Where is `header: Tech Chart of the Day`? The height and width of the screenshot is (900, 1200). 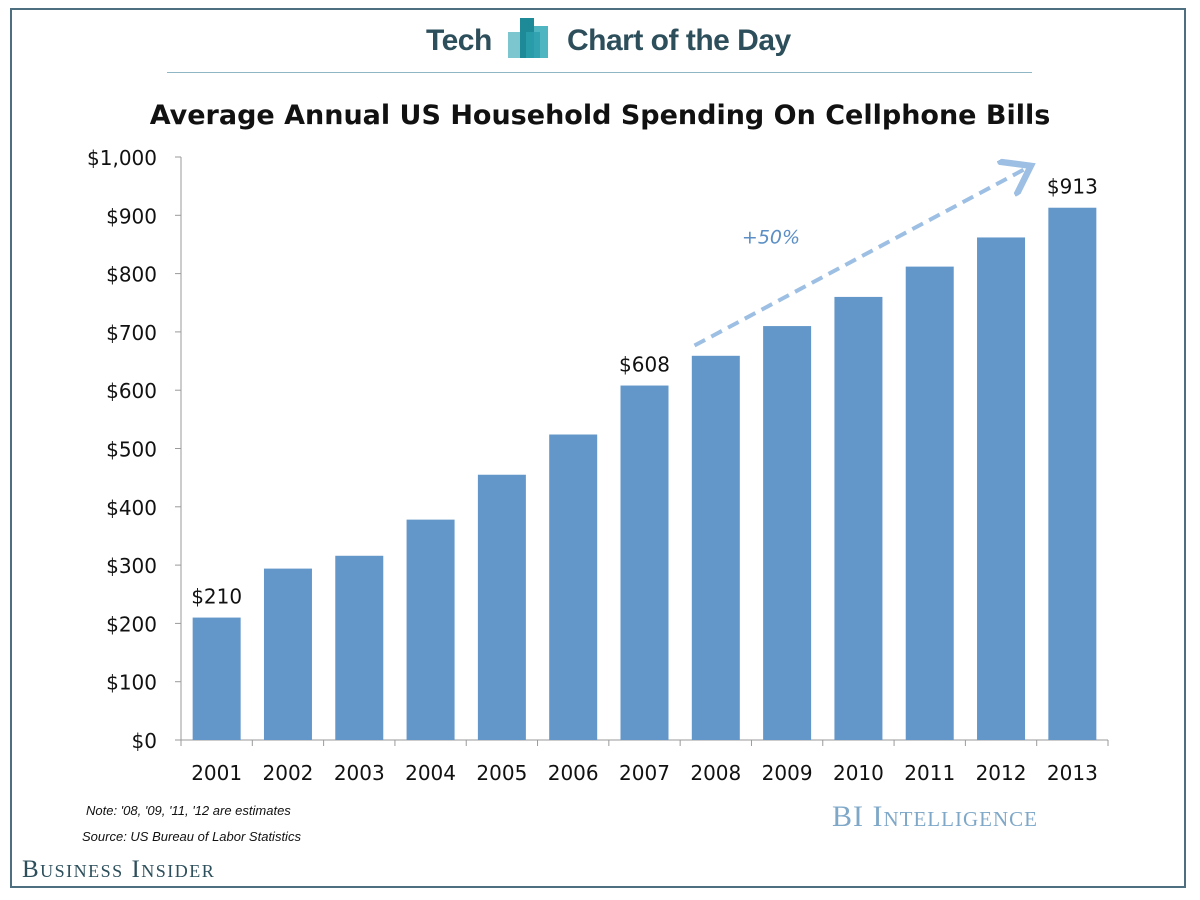 header: Tech Chart of the Day is located at coordinates (600, 43).